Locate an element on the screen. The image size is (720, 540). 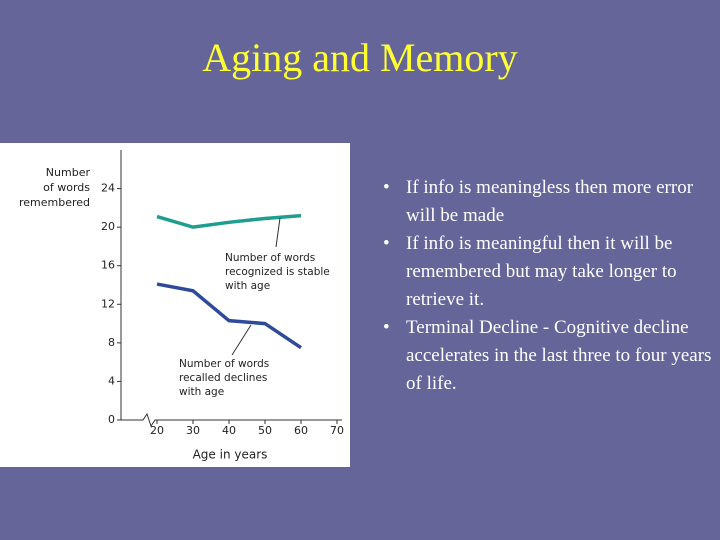
slide-title: Aging and Memory is located at coordinates (360, 57).